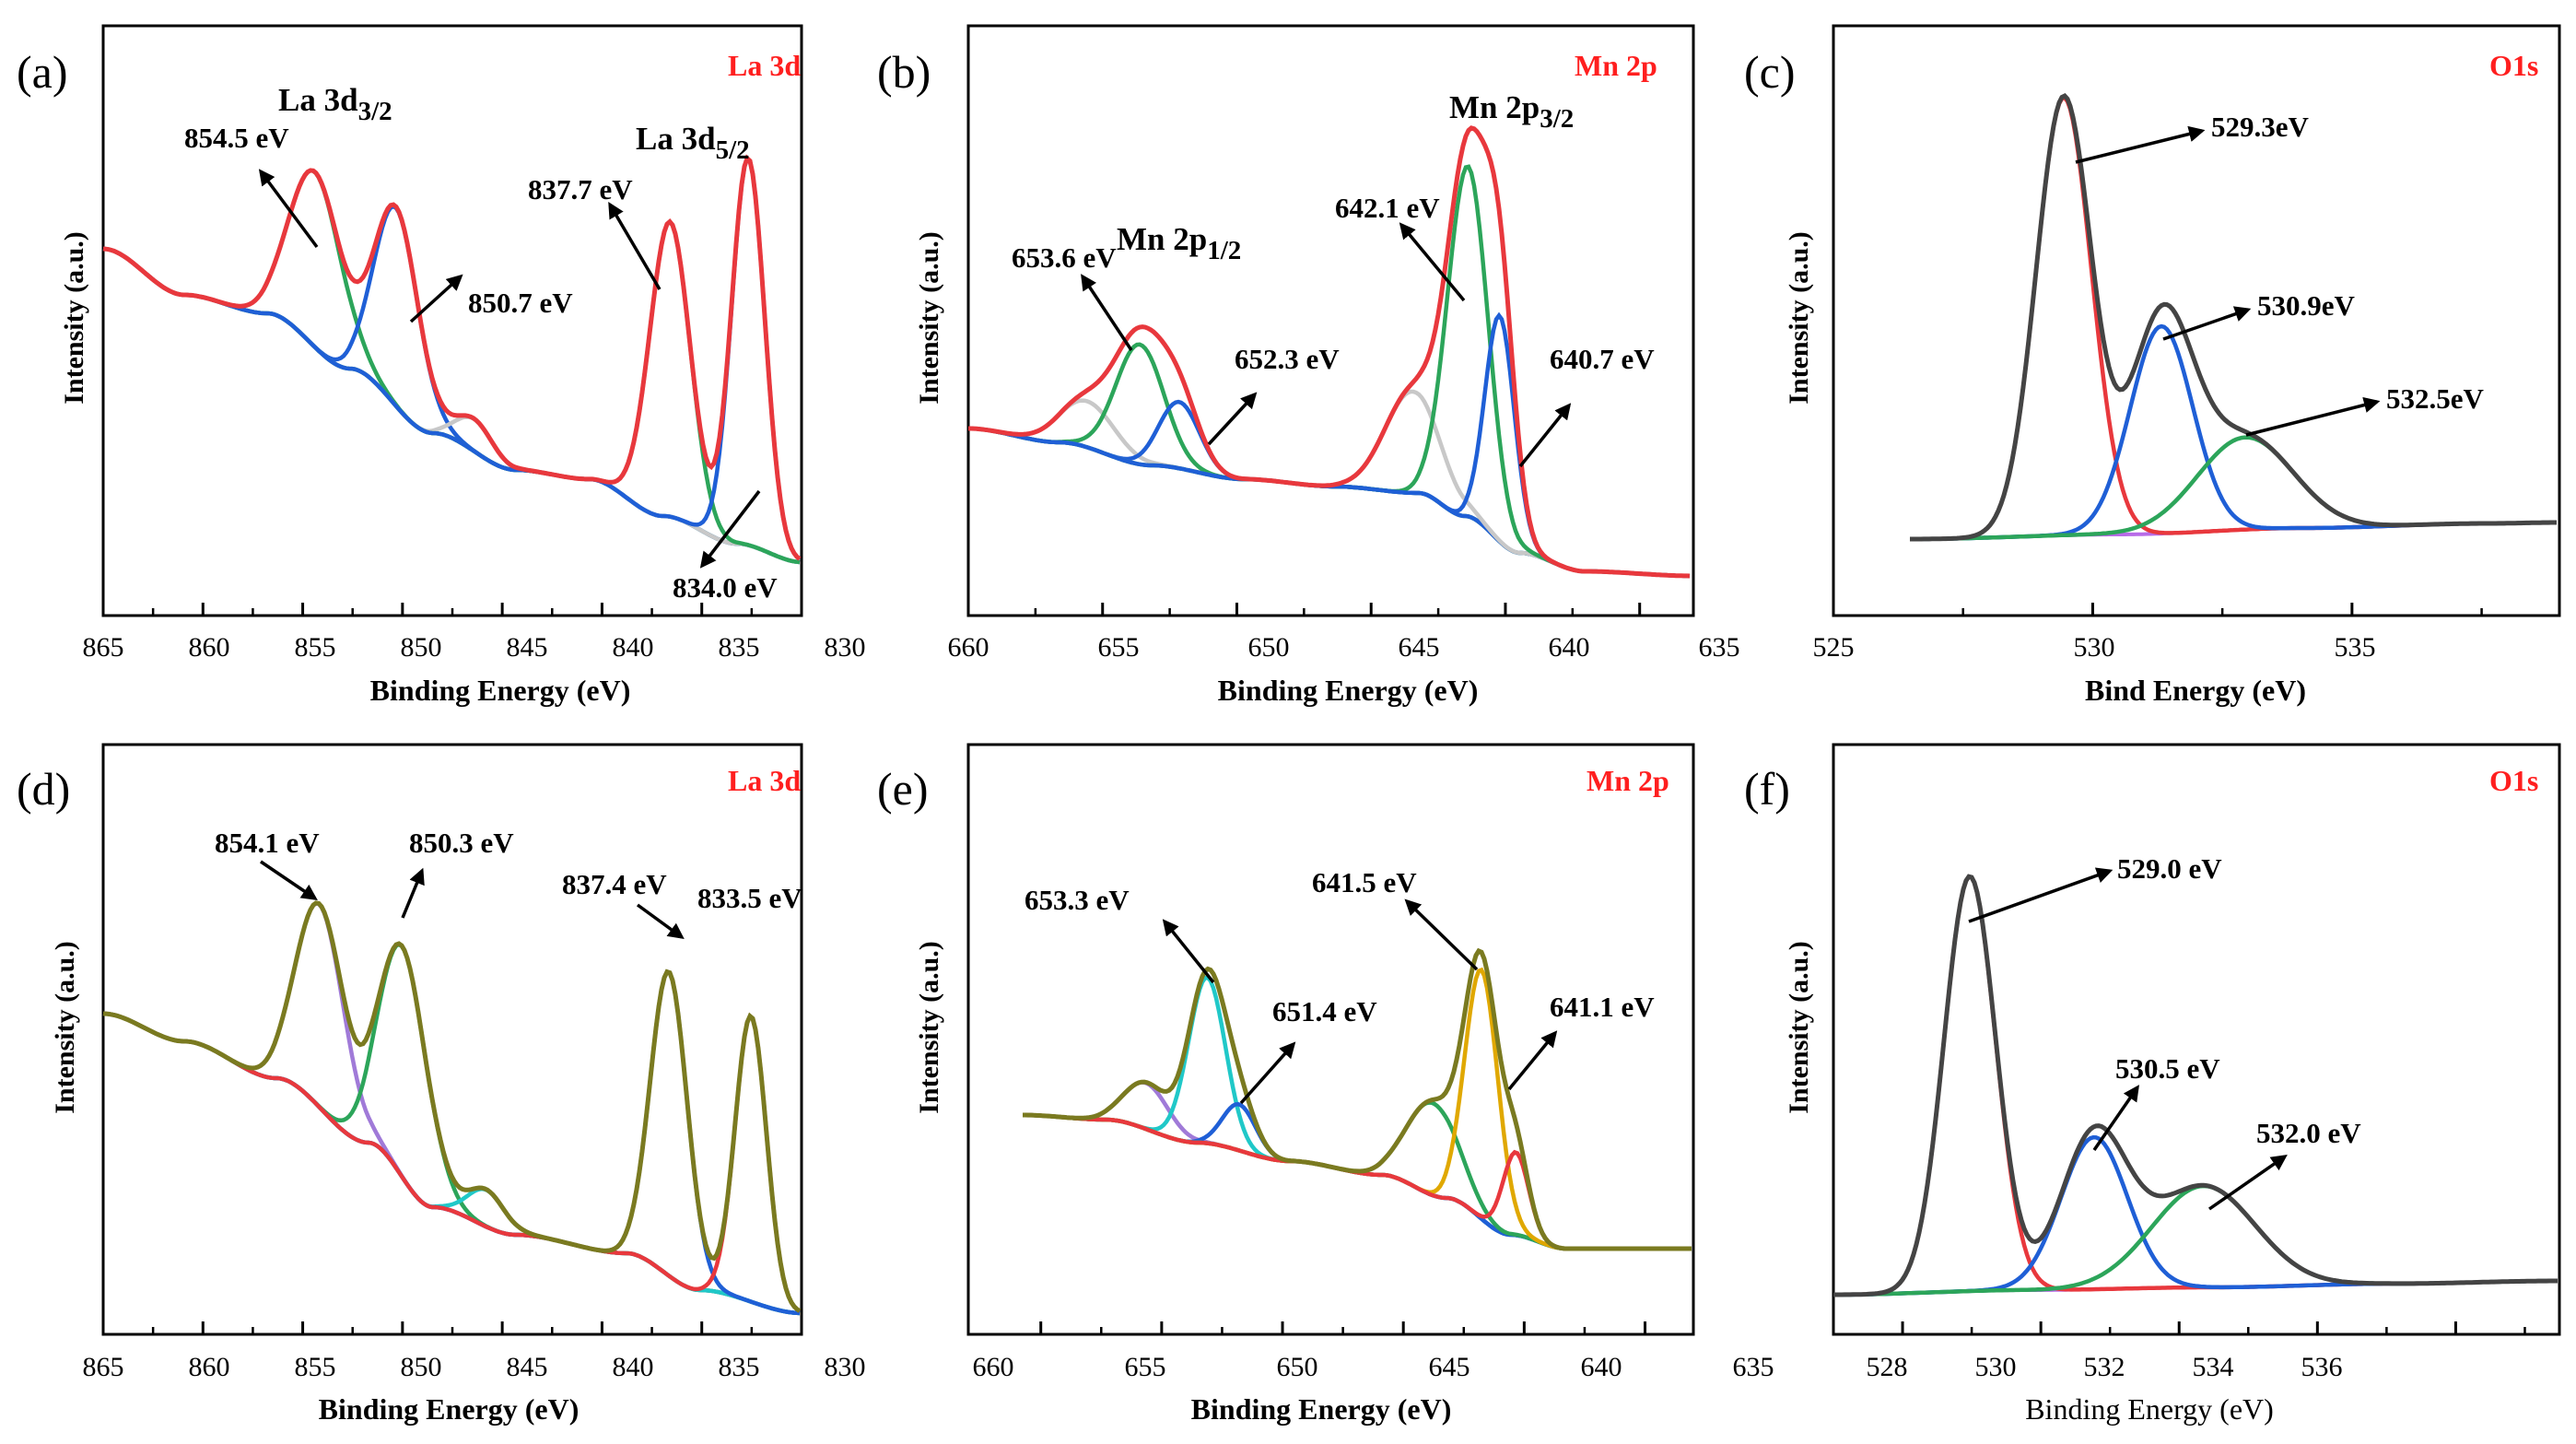 The height and width of the screenshot is (1444, 2576). What do you see at coordinates (2149, 1409) in the screenshot?
I see `panel-f-xlabel: Binding Energy (eV)` at bounding box center [2149, 1409].